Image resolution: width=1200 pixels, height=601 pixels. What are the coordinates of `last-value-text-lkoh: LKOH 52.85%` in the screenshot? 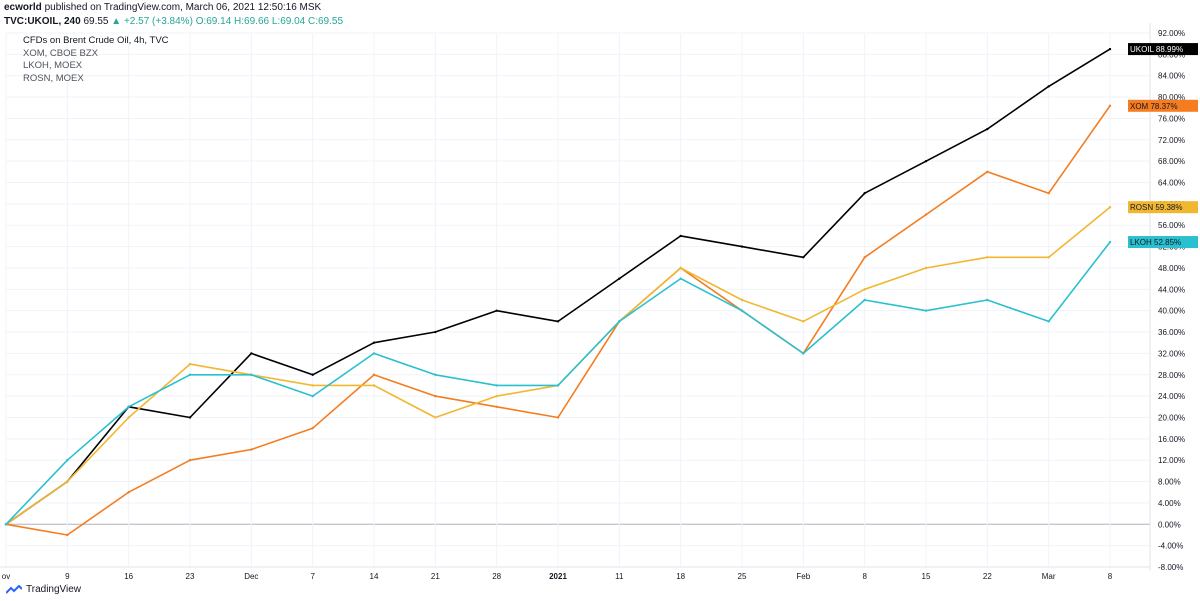 It's located at (1155, 242).